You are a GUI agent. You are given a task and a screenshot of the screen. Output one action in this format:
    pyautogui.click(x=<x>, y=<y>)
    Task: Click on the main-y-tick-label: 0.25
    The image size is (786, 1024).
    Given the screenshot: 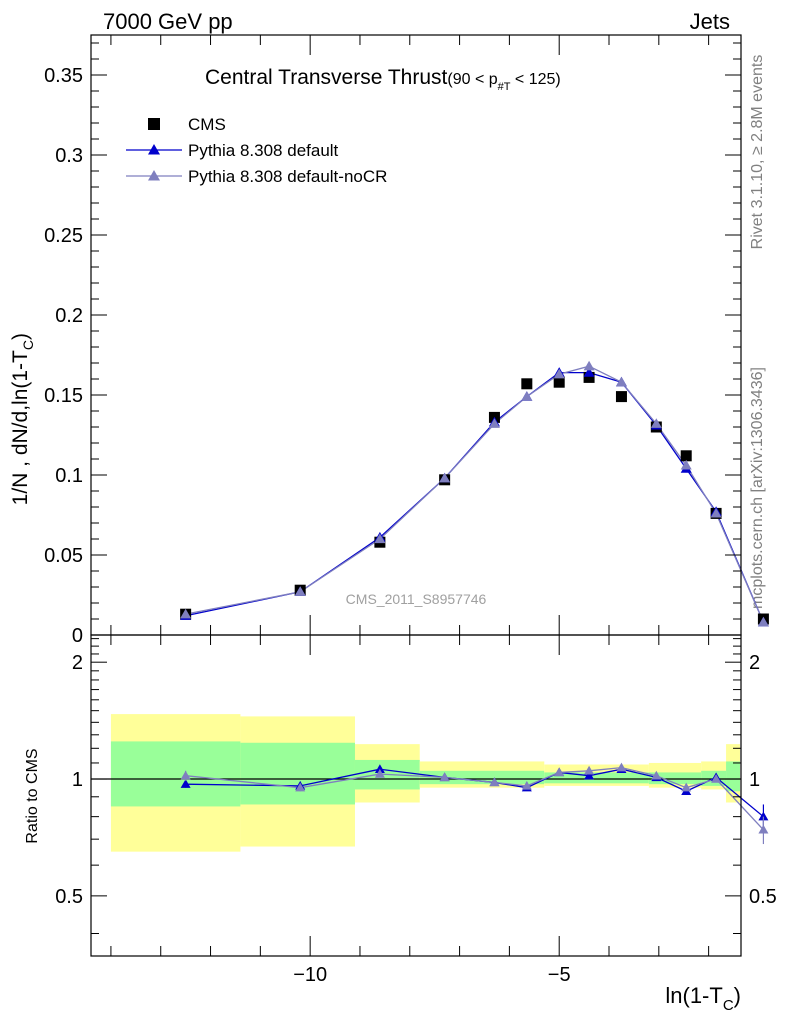 What is the action you would take?
    pyautogui.click(x=63, y=236)
    